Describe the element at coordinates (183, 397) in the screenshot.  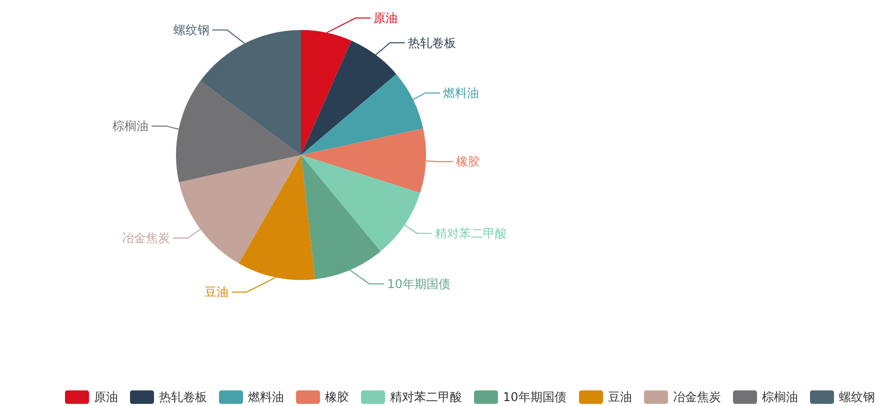
I see `legend-label: 热轧卷板` at that location.